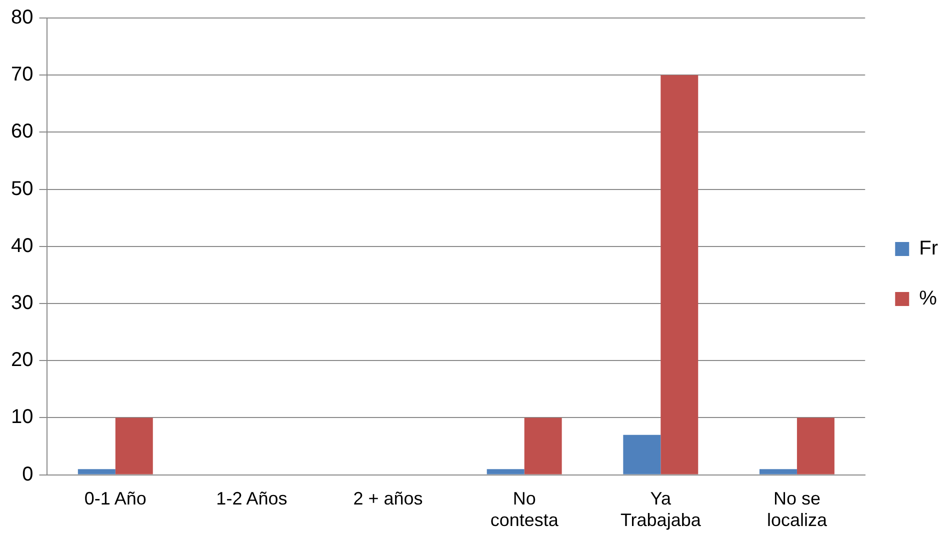 This screenshot has width=948, height=538. Describe the element at coordinates (22, 360) in the screenshot. I see `y-tick-label: 20` at that location.